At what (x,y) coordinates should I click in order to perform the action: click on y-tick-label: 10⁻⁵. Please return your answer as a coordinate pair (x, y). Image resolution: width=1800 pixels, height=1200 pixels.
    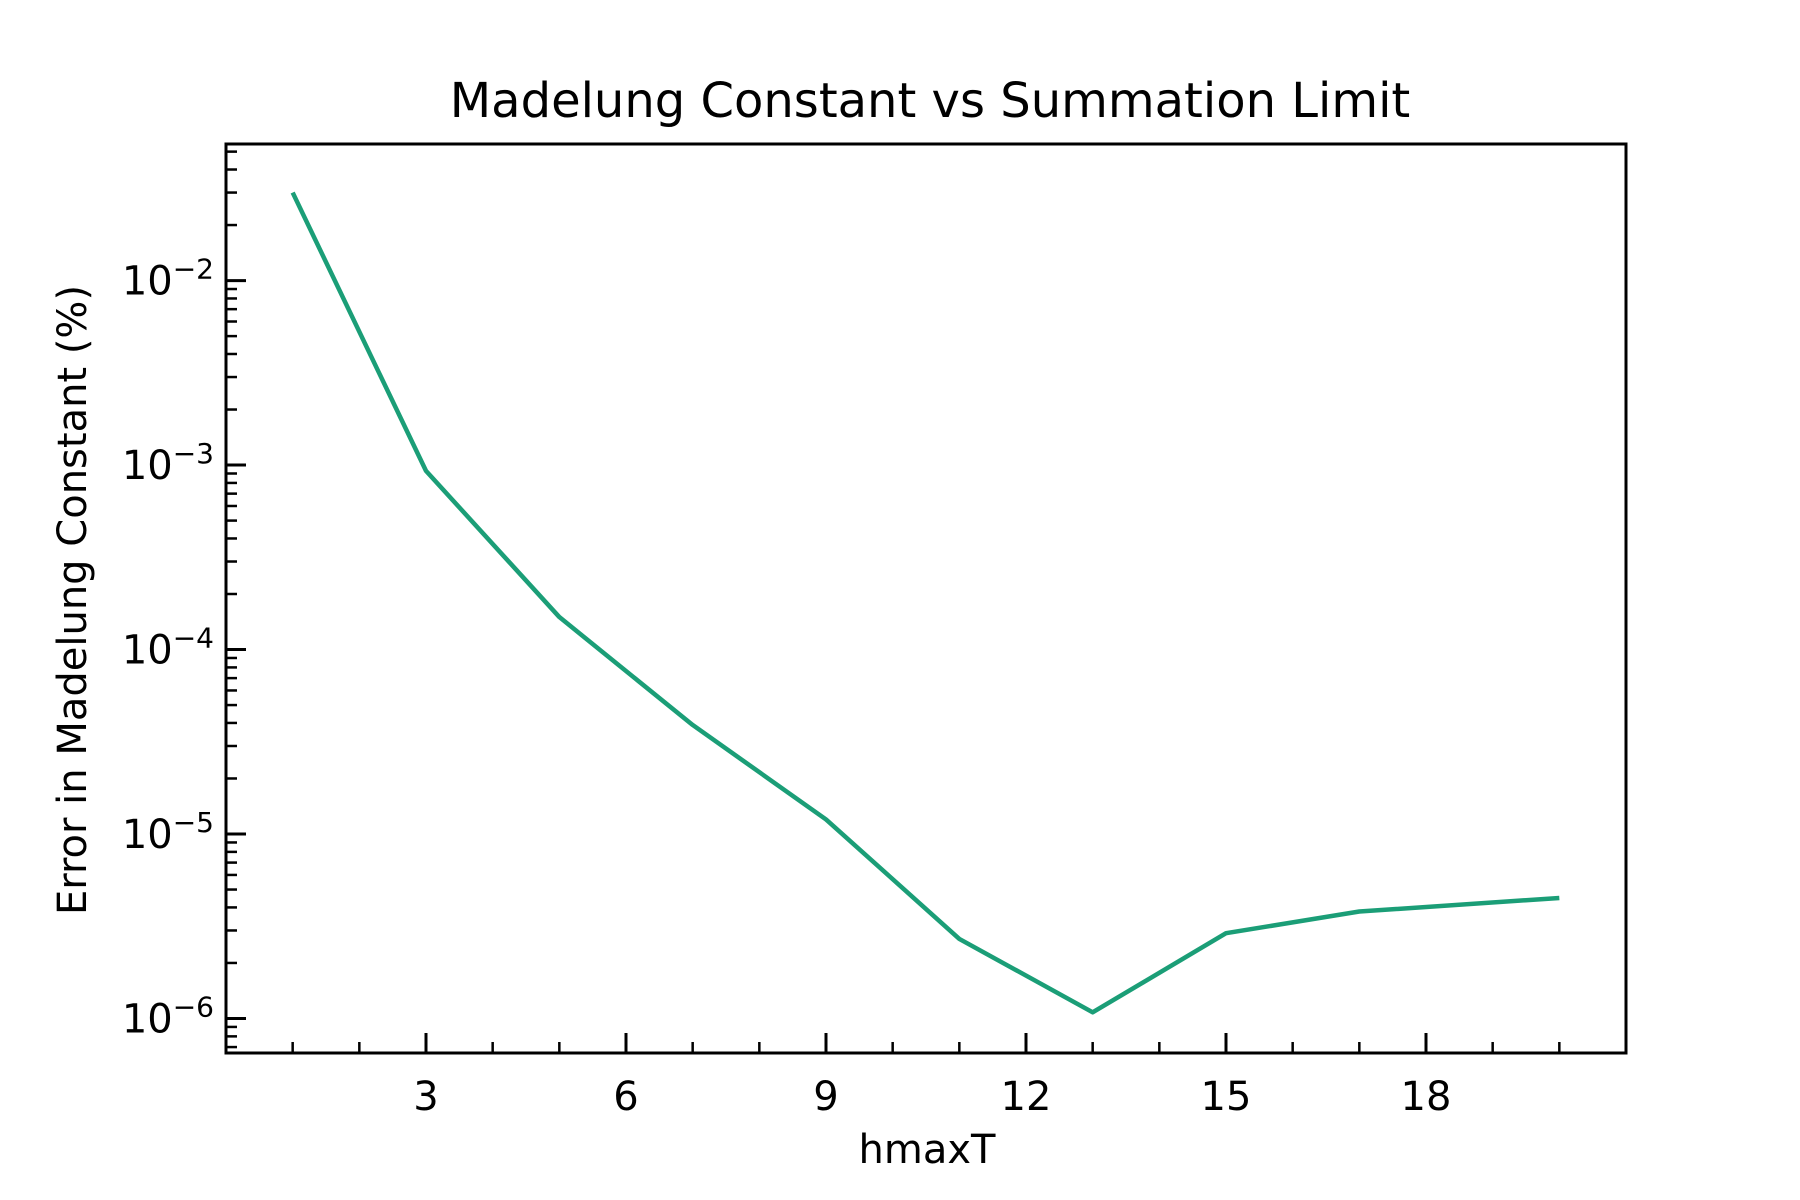
    Looking at the image, I should click on (168, 832).